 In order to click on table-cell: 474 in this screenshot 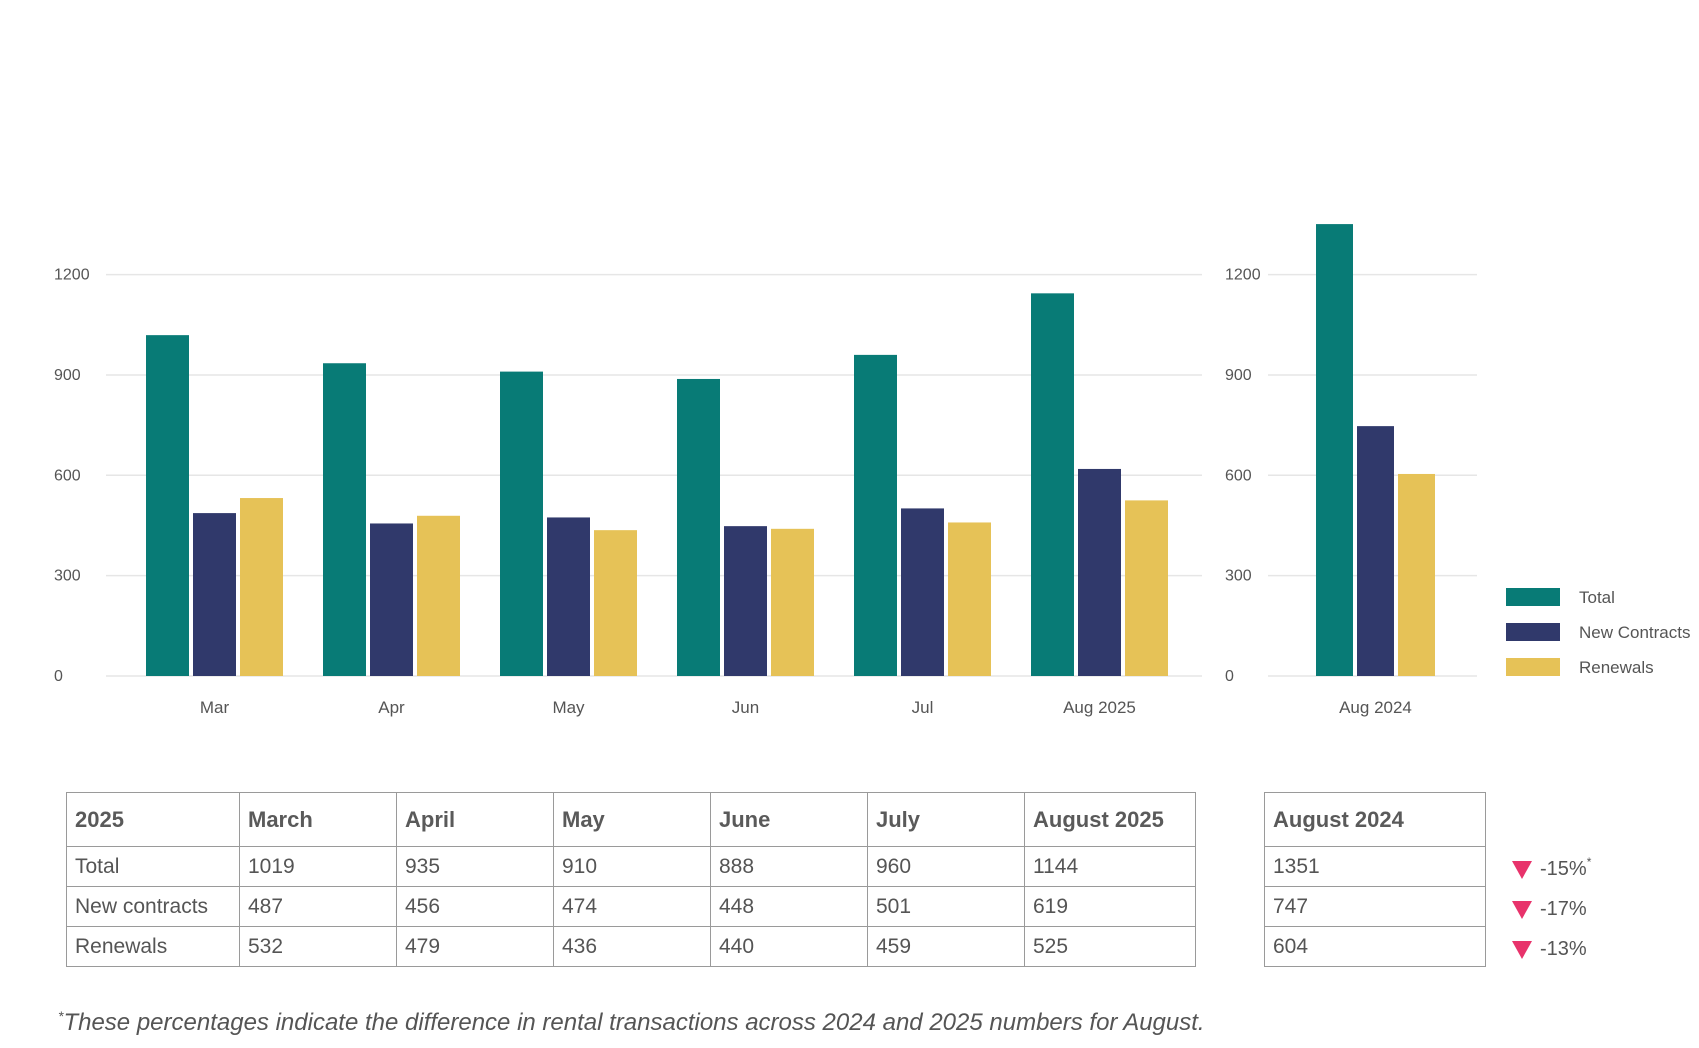, I will do `click(632, 906)`.